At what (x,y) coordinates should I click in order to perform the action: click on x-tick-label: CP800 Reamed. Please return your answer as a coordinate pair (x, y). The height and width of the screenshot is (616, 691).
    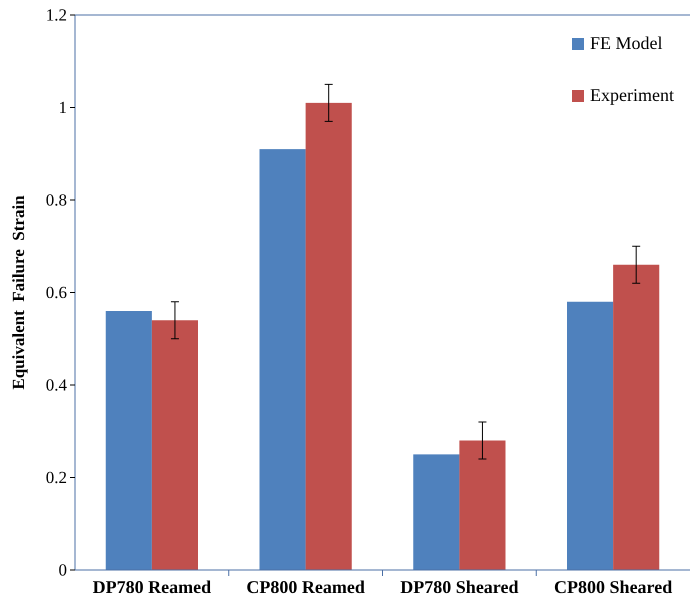
    Looking at the image, I should click on (305, 586).